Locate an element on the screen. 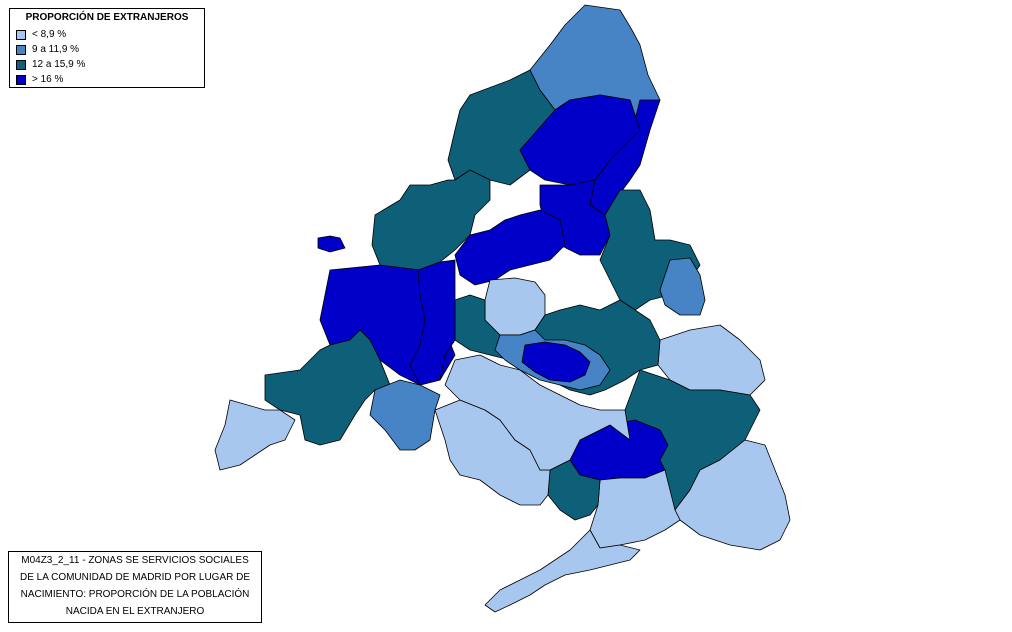  caption-line-1: M04Z3_2_11 - ZONAS SE SERVICIOS SOCIALES is located at coordinates (135, 560).